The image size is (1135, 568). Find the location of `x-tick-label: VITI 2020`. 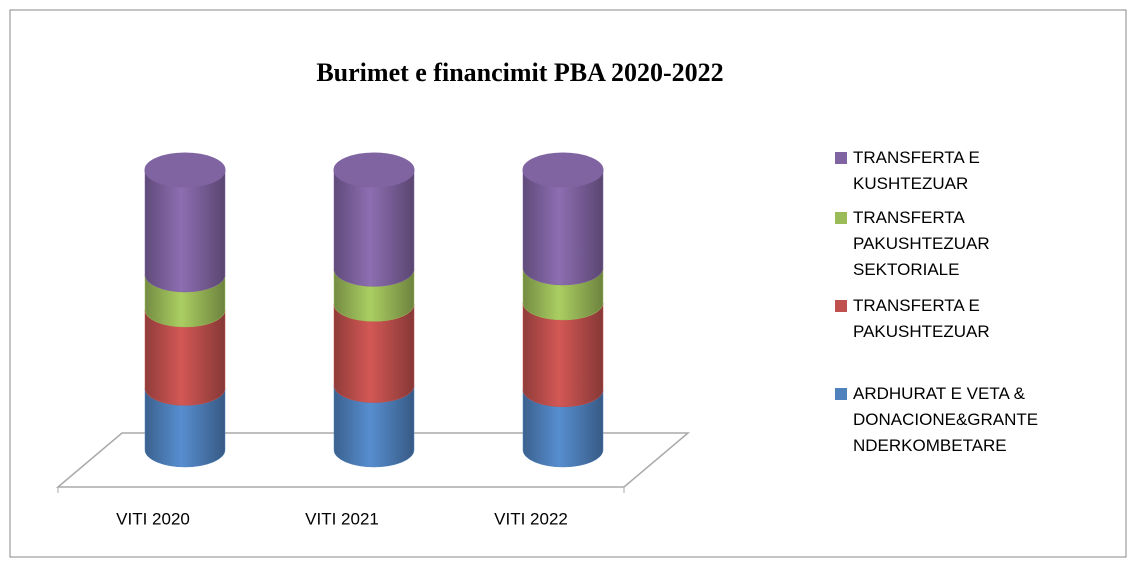

x-tick-label: VITI 2020 is located at coordinates (153, 518).